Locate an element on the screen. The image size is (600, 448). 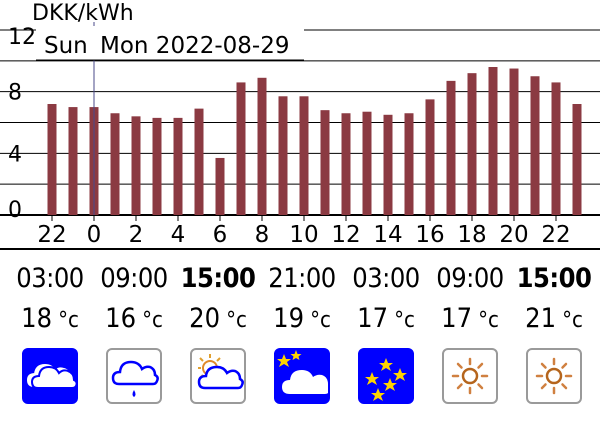
forecast-time: 21:00 is located at coordinates (302, 278).